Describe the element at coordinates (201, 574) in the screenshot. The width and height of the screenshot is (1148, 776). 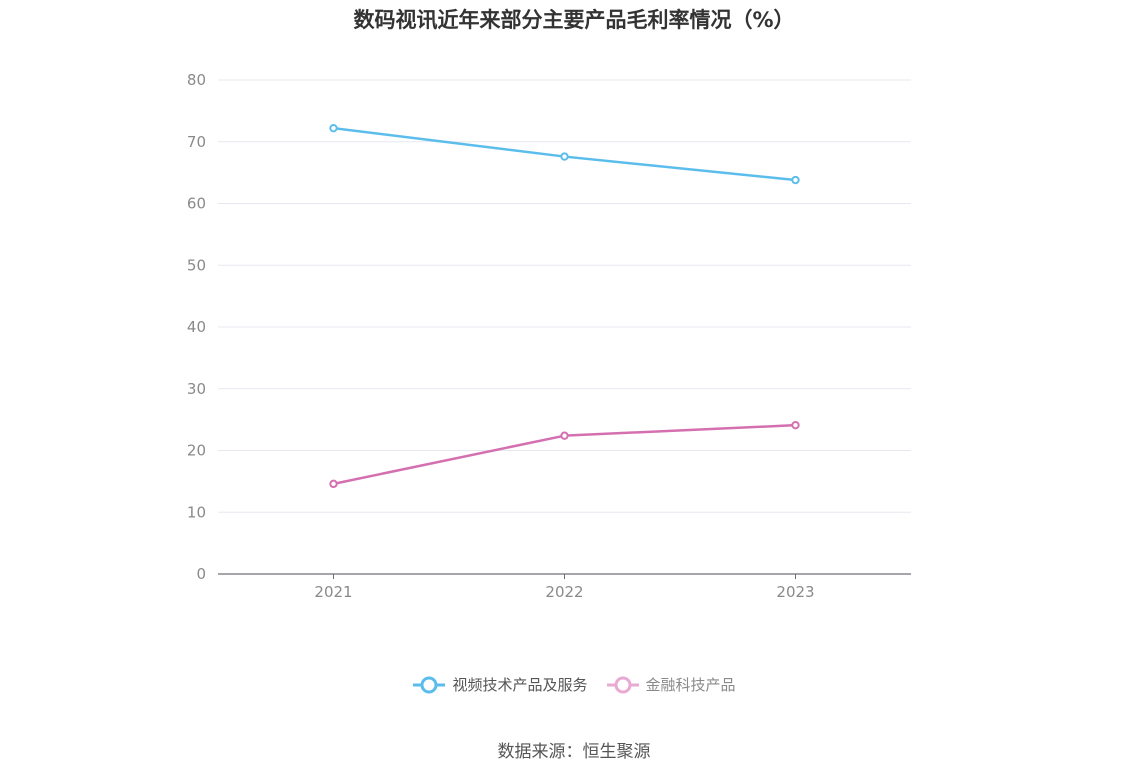
I see `y-tick-label: 0` at that location.